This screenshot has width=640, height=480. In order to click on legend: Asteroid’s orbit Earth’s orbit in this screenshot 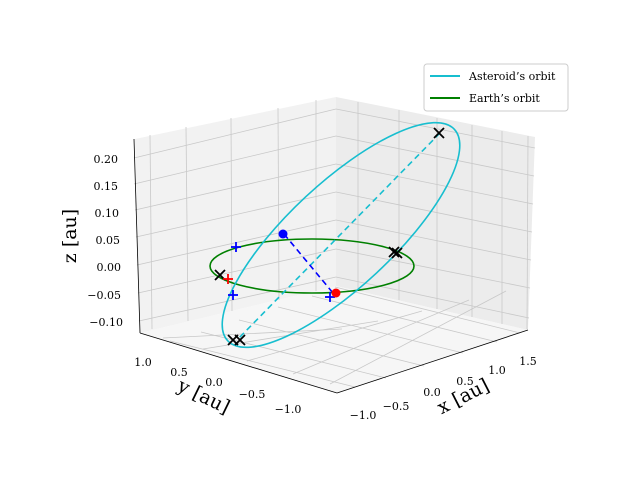, I will do `click(496, 87)`.